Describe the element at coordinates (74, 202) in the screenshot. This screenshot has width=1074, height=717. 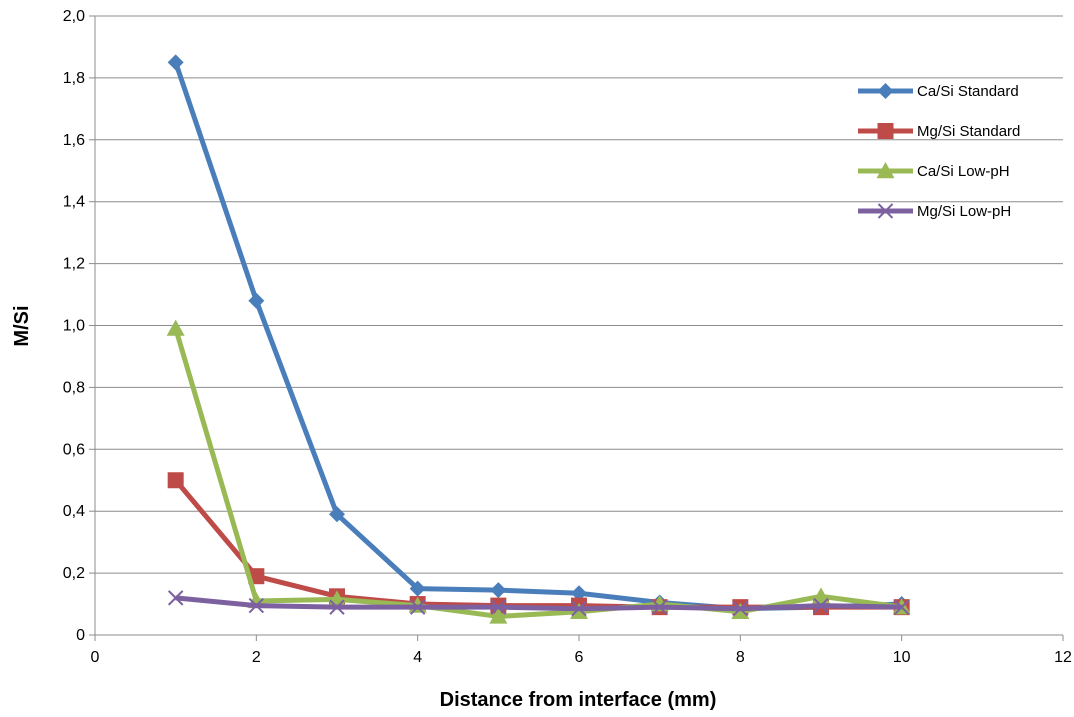
I see `y-tick-label: 1,4` at that location.